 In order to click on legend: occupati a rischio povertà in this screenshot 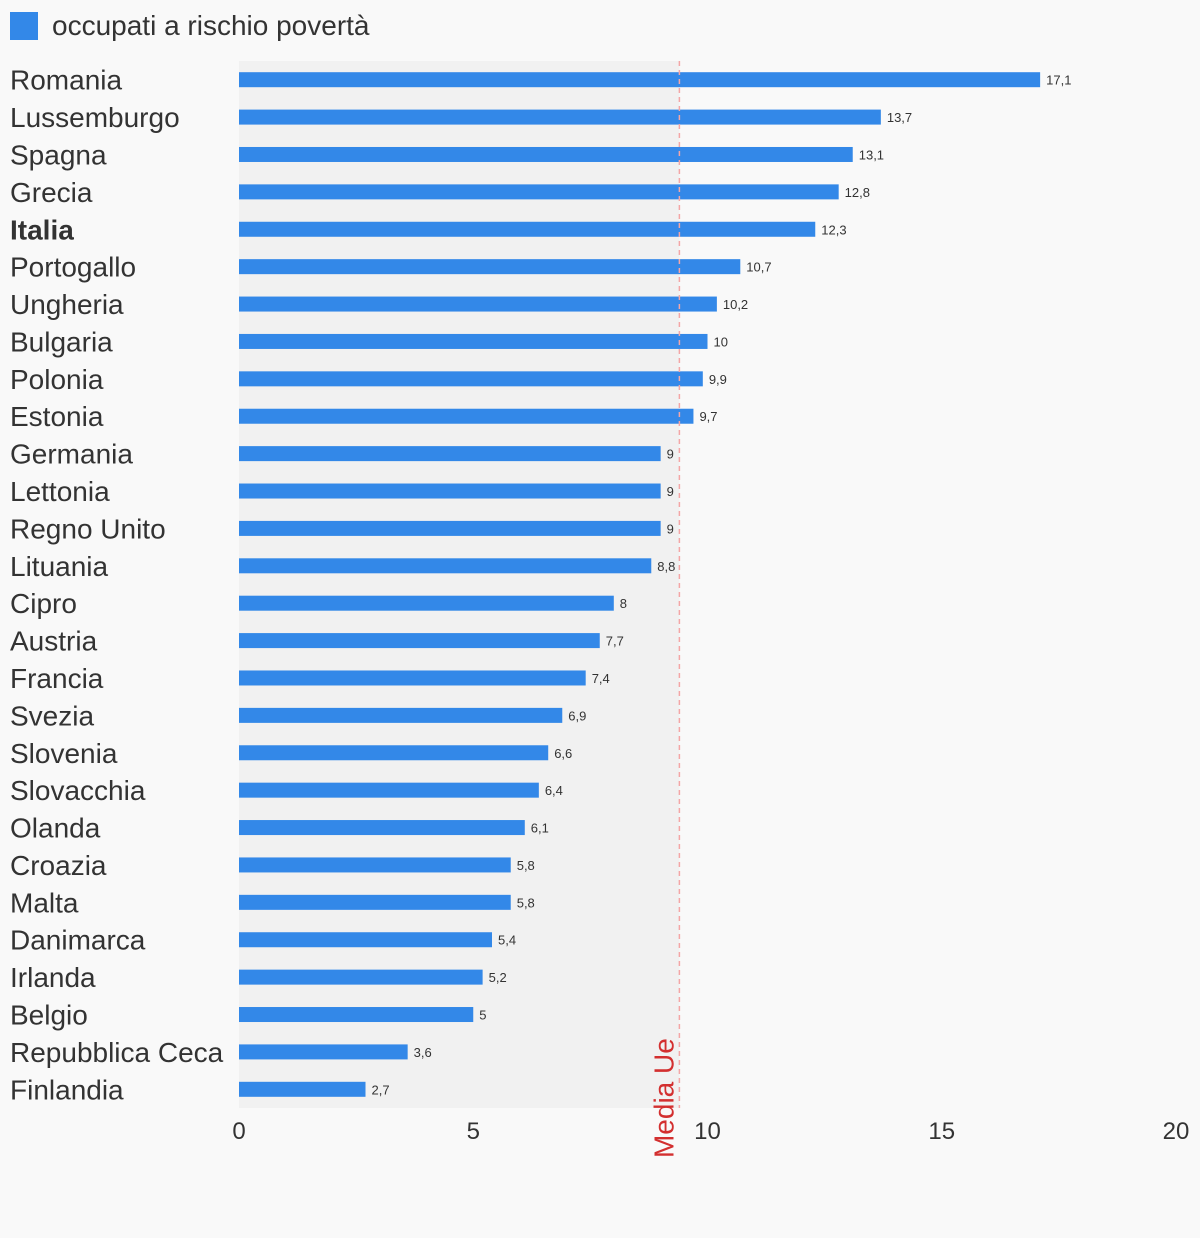, I will do `click(190, 26)`.